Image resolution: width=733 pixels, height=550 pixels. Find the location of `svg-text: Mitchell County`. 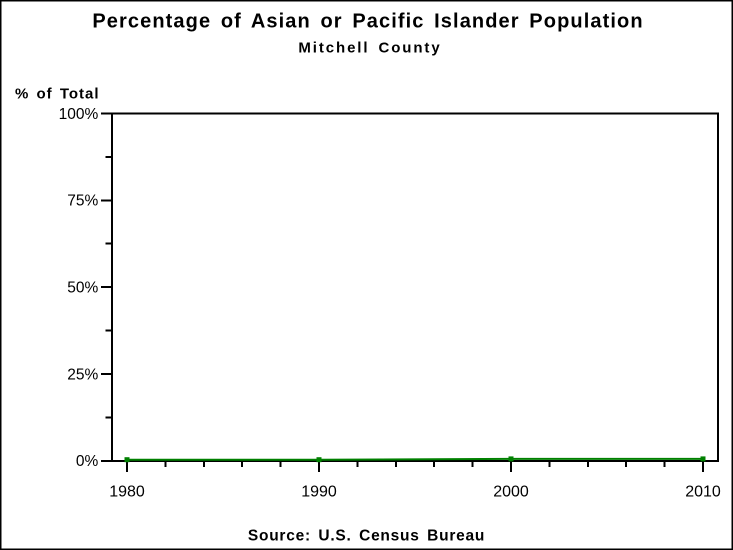

svg-text: Mitchell County is located at coordinates (369, 48).